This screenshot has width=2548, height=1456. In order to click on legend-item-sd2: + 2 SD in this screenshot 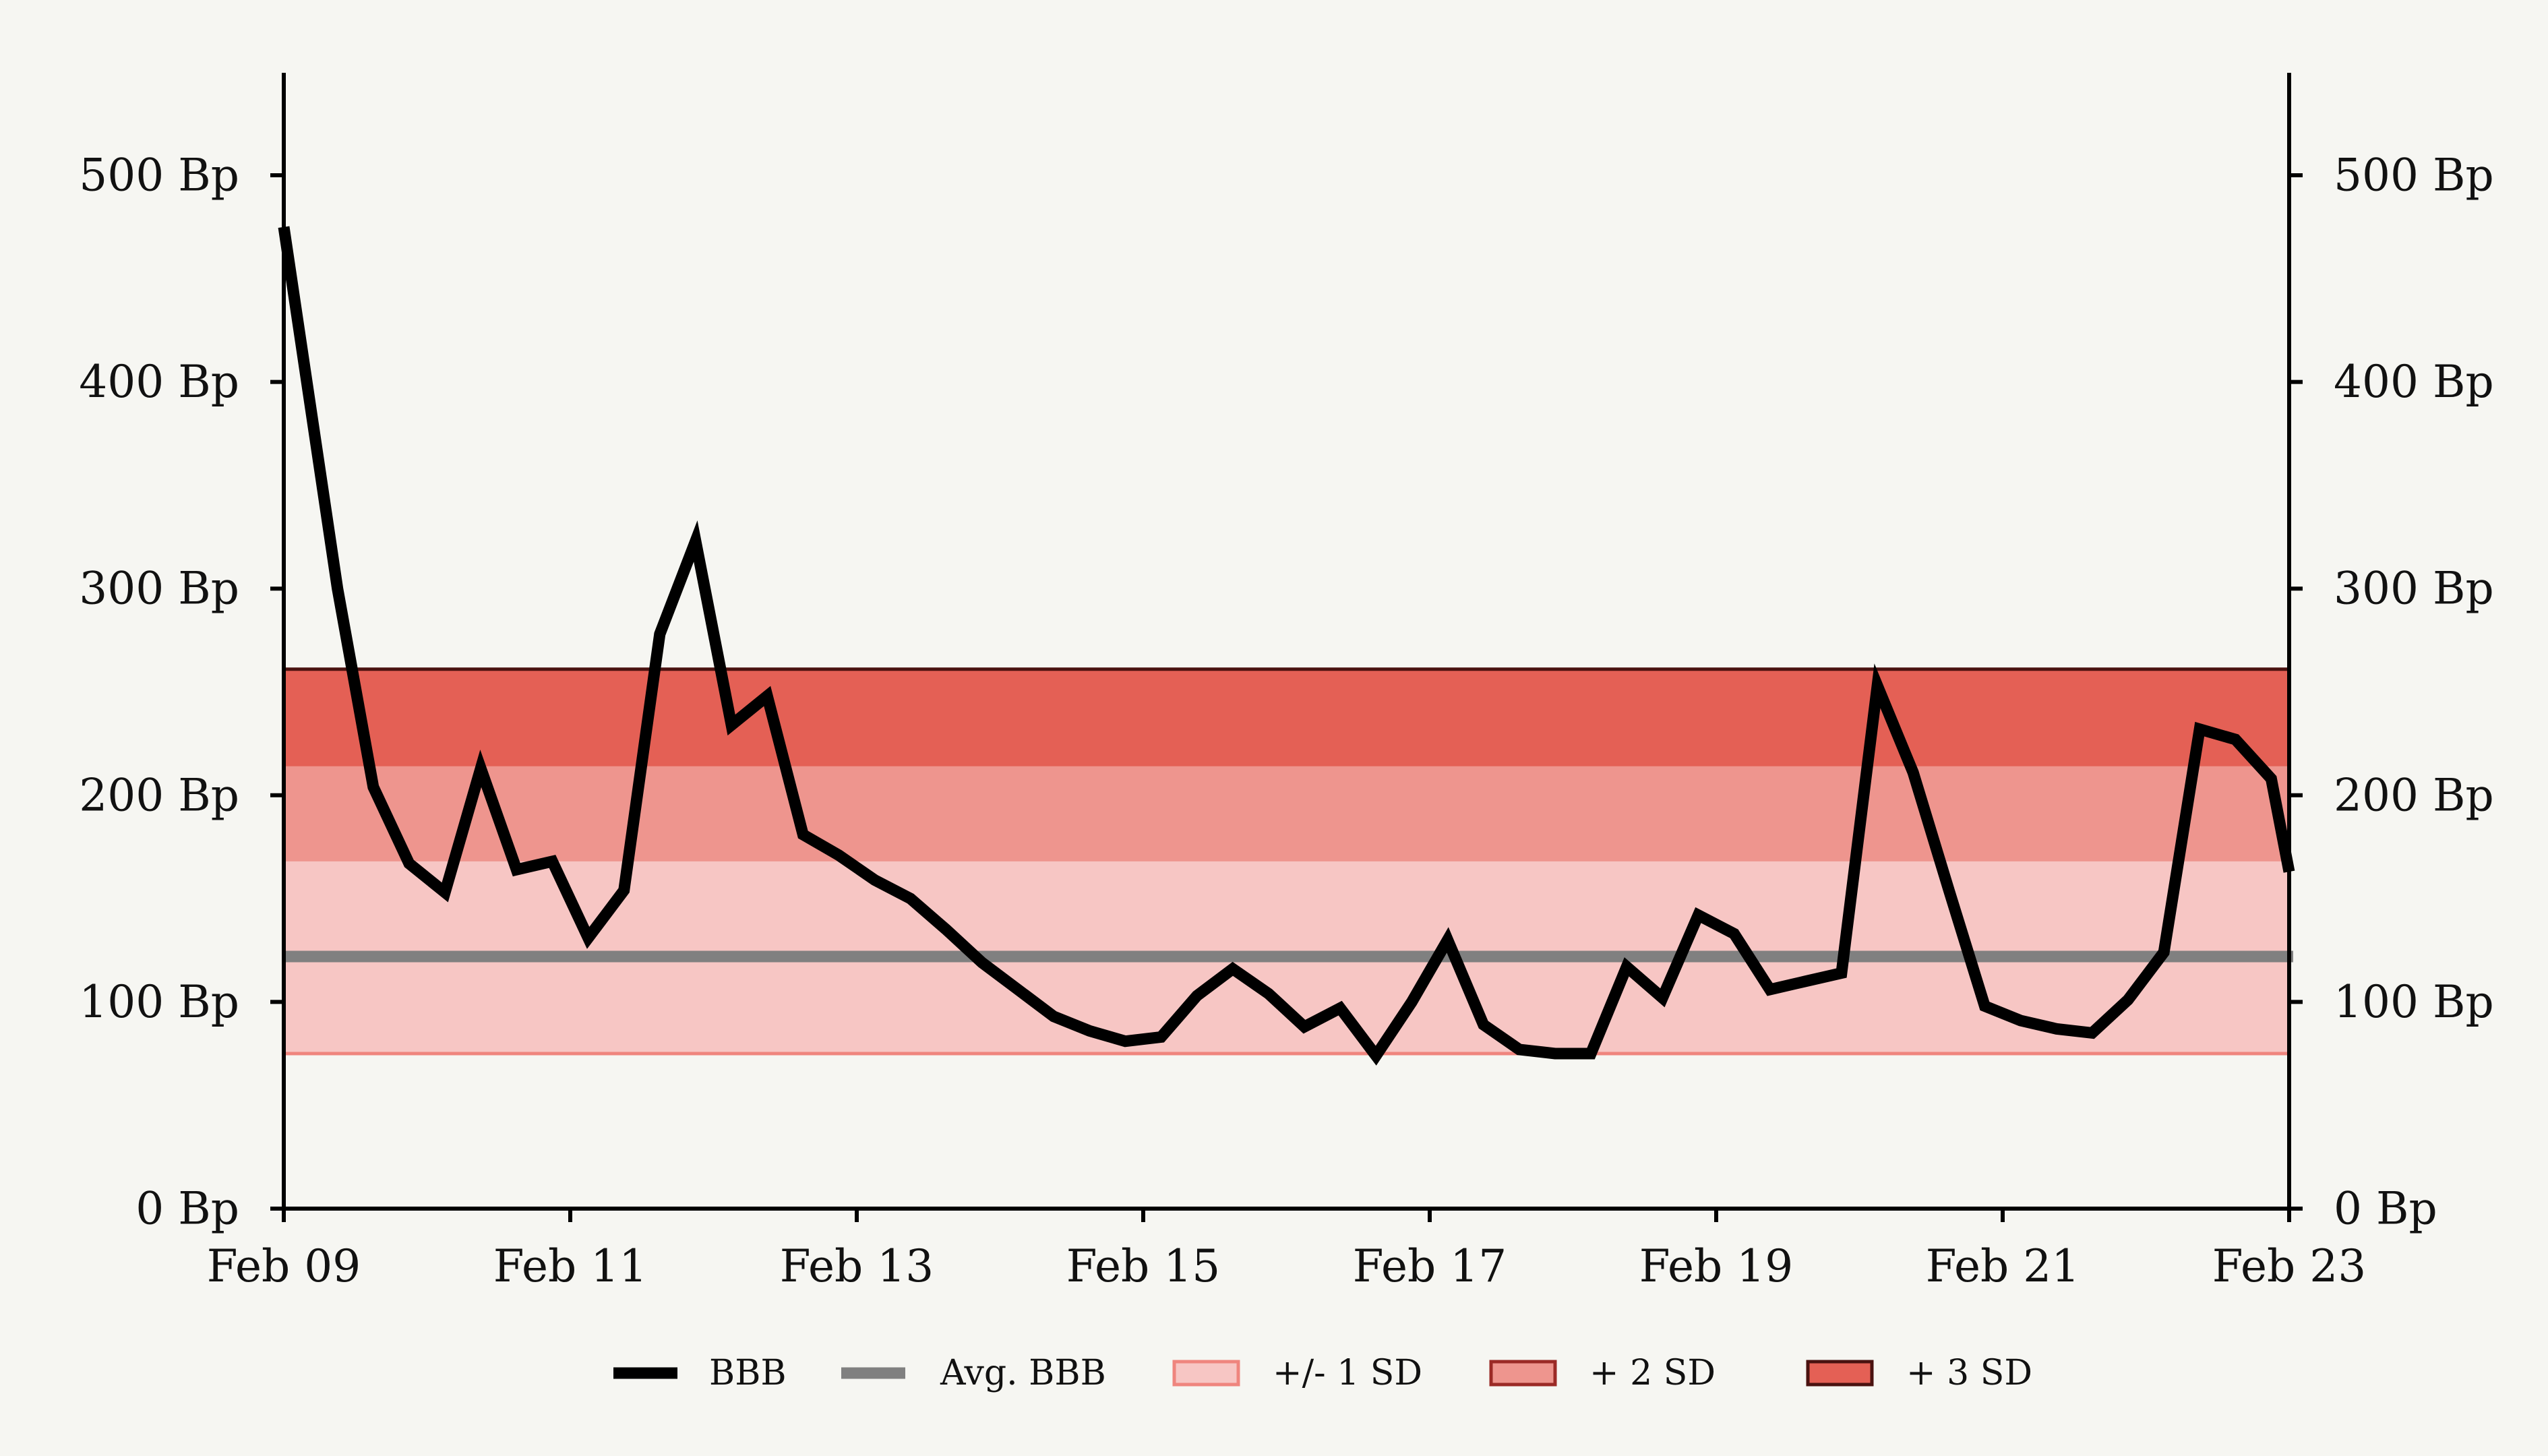, I will do `click(1602, 1373)`.